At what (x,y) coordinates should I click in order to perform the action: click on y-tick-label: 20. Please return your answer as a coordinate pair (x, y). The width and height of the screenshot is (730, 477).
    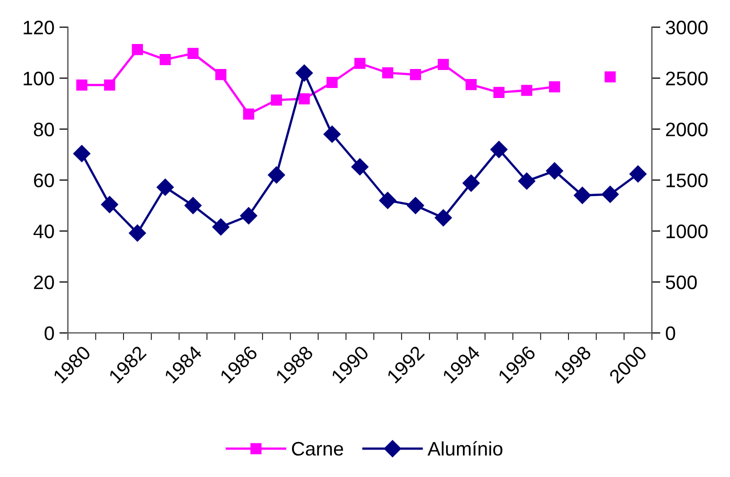
    Looking at the image, I should click on (44, 282).